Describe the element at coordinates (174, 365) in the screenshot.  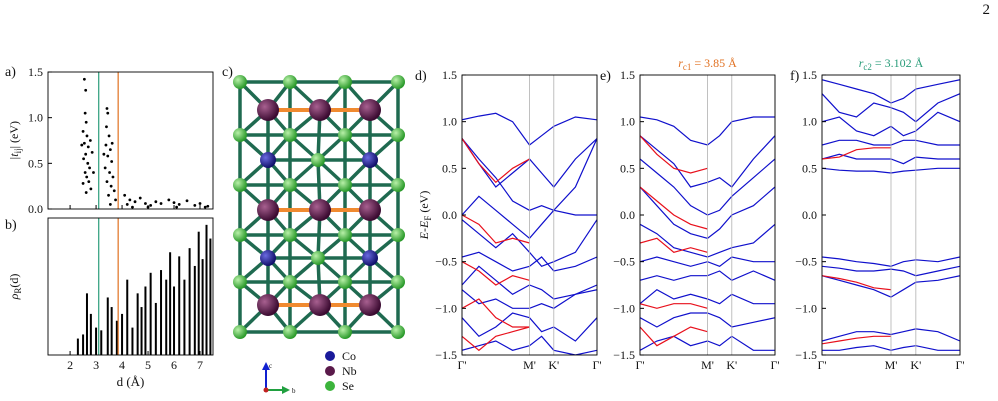
I see `x-tick-label: 6` at that location.